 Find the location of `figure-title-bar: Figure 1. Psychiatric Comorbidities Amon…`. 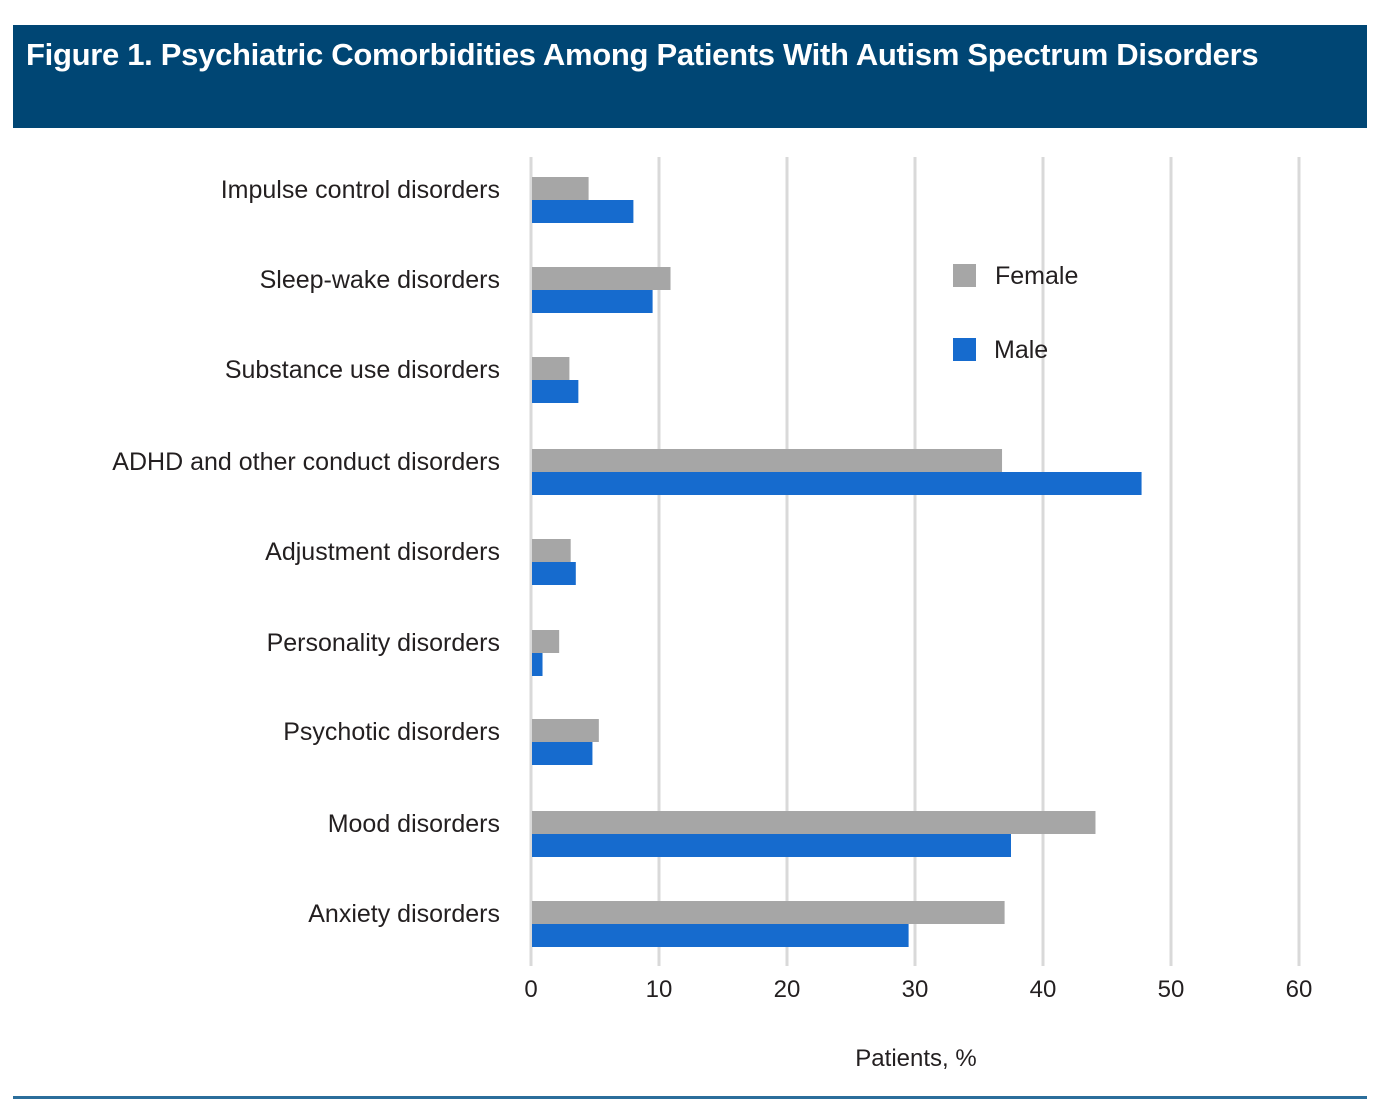

figure-title-bar: Figure 1. Psychiatric Comorbidities Amon… is located at coordinates (690, 76).